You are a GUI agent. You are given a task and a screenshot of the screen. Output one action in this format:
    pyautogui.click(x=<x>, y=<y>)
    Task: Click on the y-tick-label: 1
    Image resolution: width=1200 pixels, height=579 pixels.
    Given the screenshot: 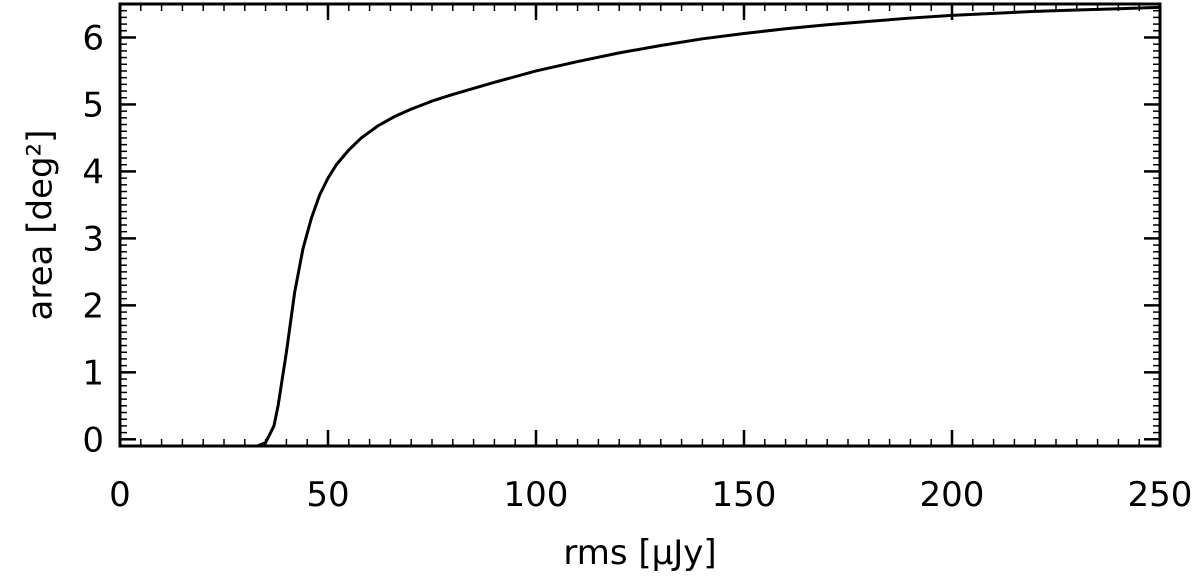 What is the action you would take?
    pyautogui.click(x=93, y=373)
    